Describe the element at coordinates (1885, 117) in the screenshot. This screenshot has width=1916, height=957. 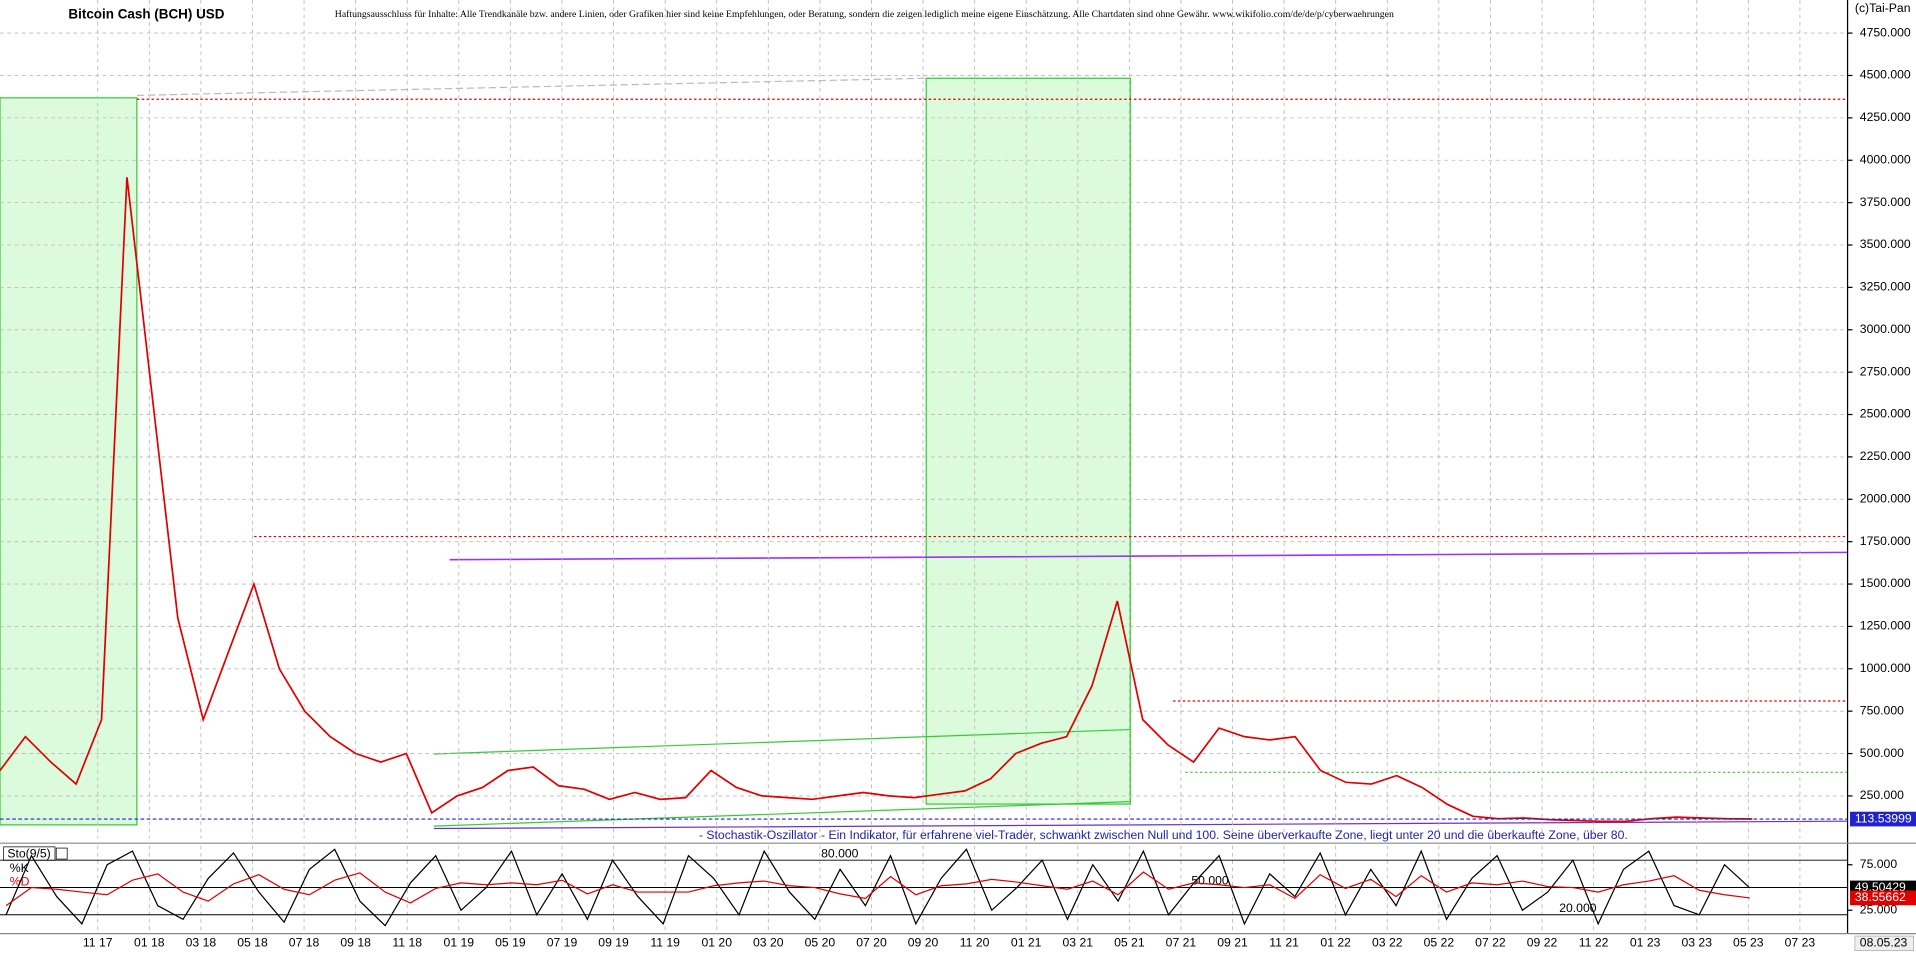
I see `y-tick-label: 4250.000` at that location.